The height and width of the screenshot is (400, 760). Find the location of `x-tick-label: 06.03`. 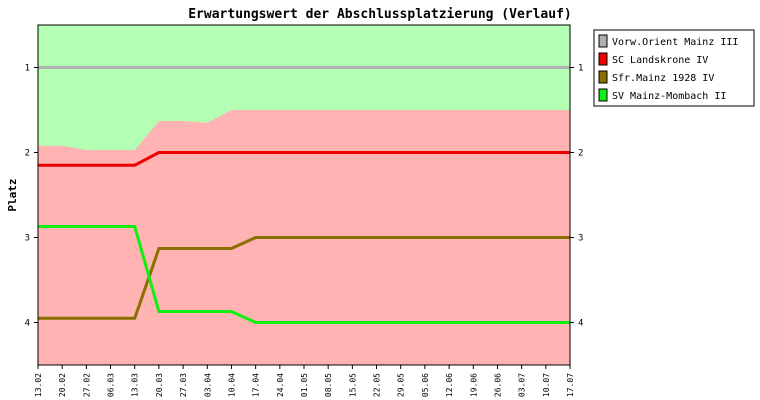

x-tick-label: 06.03 is located at coordinates (111, 385).